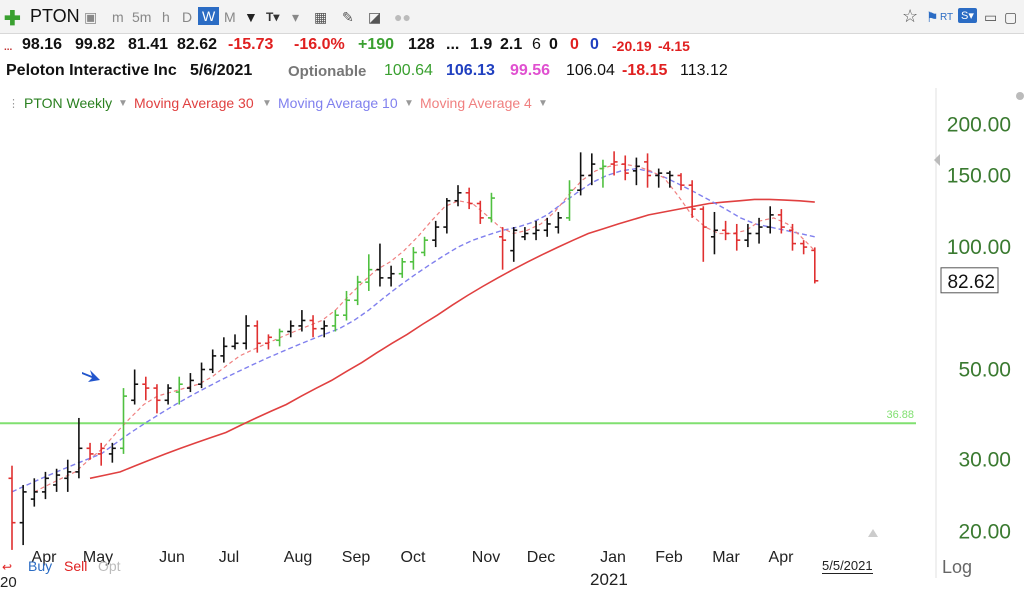  I want to click on x-tick-label: Jun, so click(172, 557).